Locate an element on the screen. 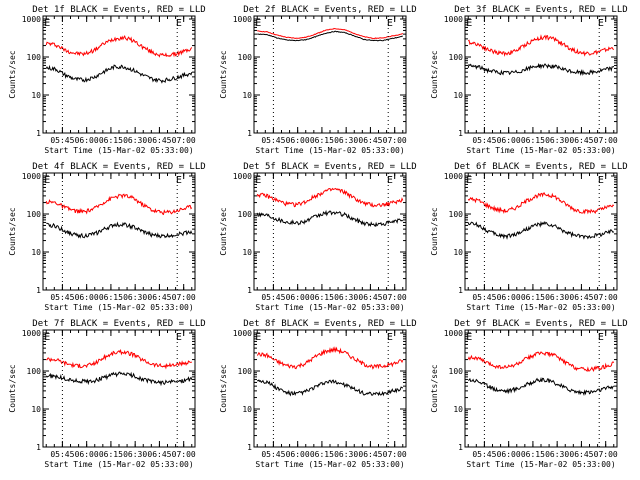 This screenshot has width=640, height=480. panel-title: Det 9f BLACK = Events, RED = LLD is located at coordinates (540, 324).